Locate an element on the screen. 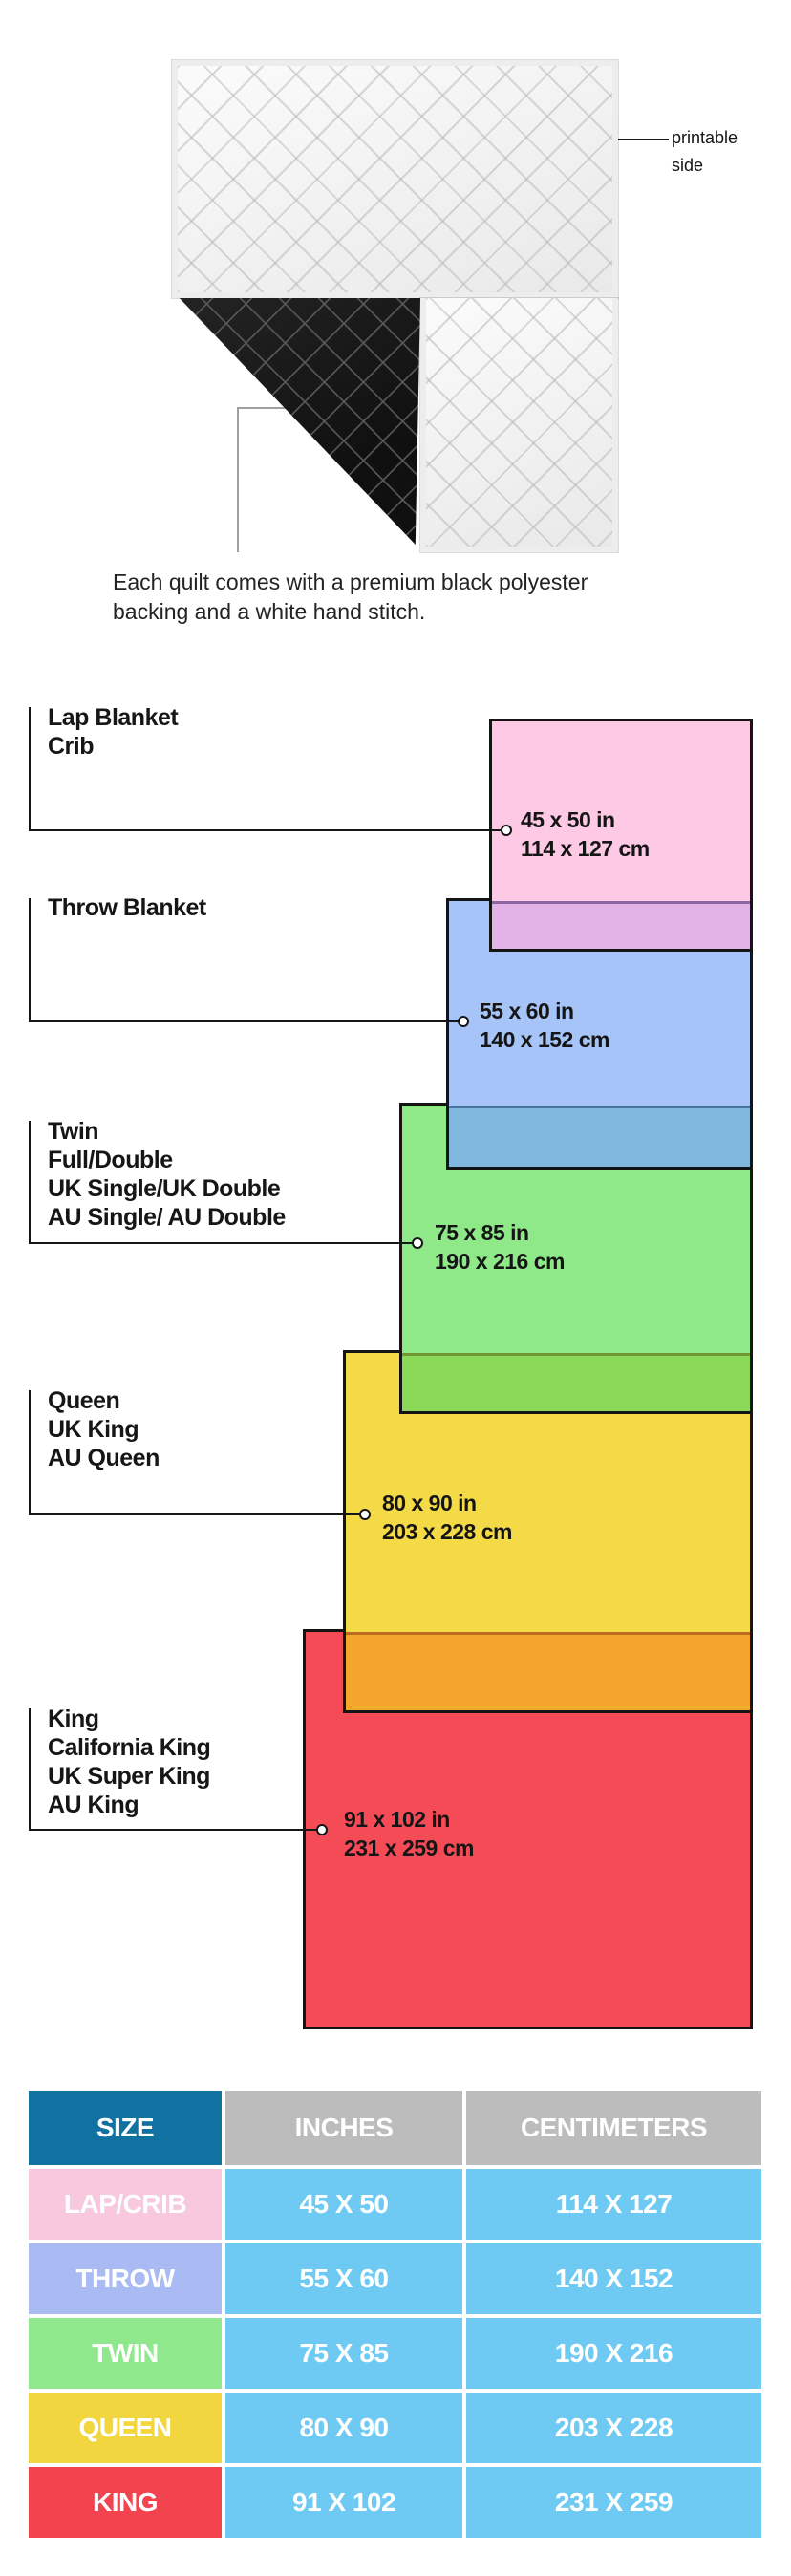 This screenshot has height=2576, width=791. queen-leader-line is located at coordinates (195, 1514).